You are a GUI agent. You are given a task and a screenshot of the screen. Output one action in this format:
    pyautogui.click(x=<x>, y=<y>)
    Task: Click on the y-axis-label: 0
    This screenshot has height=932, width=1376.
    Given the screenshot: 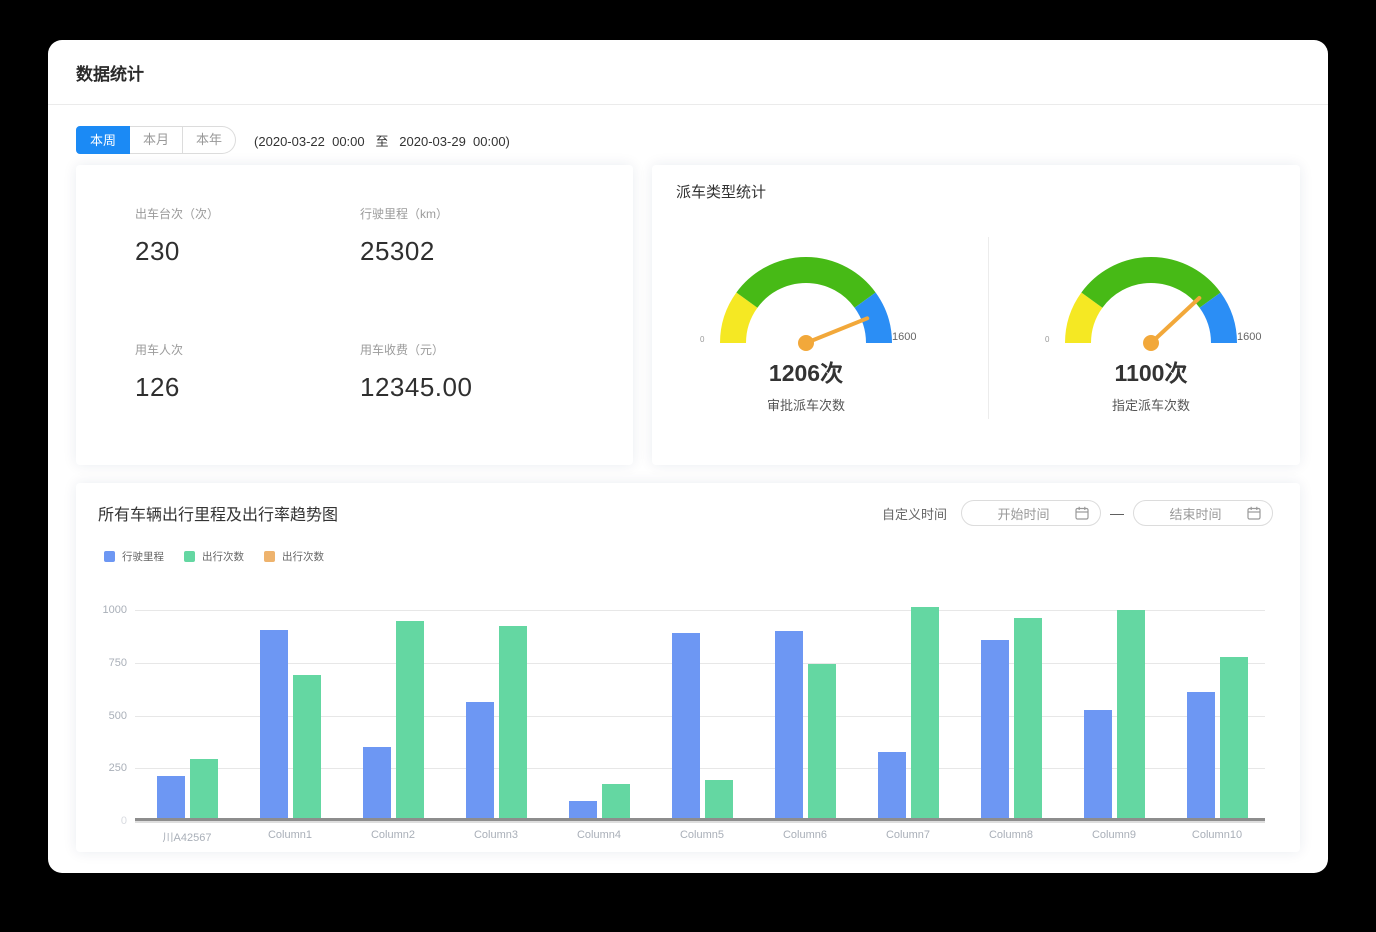 What is the action you would take?
    pyautogui.click(x=123, y=821)
    